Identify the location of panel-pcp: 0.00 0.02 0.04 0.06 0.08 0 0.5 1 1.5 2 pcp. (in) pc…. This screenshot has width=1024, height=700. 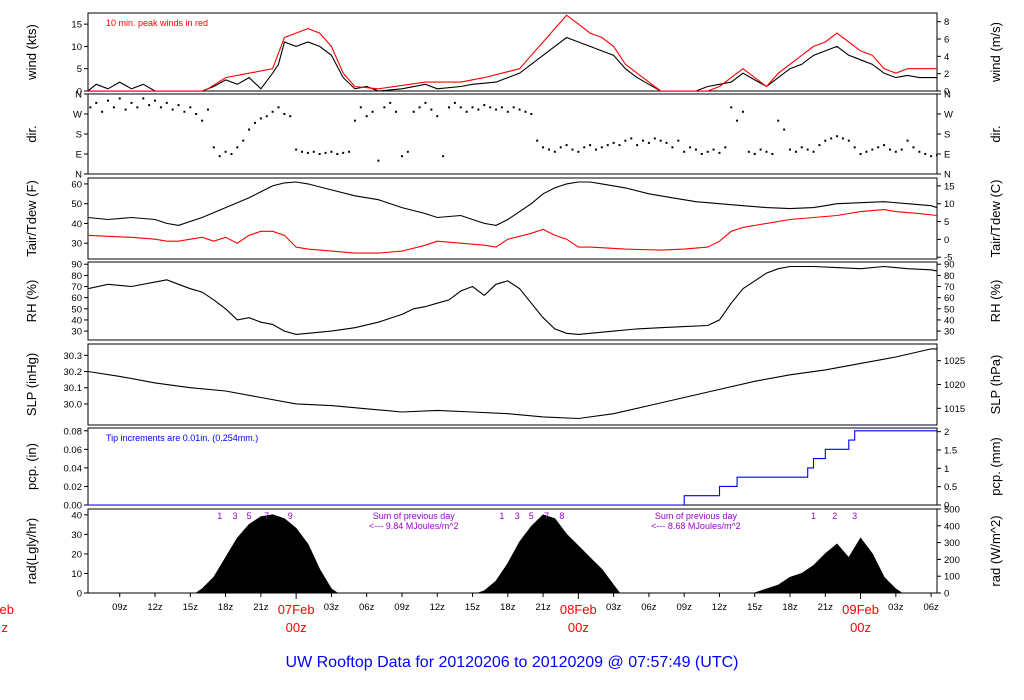
(513, 468).